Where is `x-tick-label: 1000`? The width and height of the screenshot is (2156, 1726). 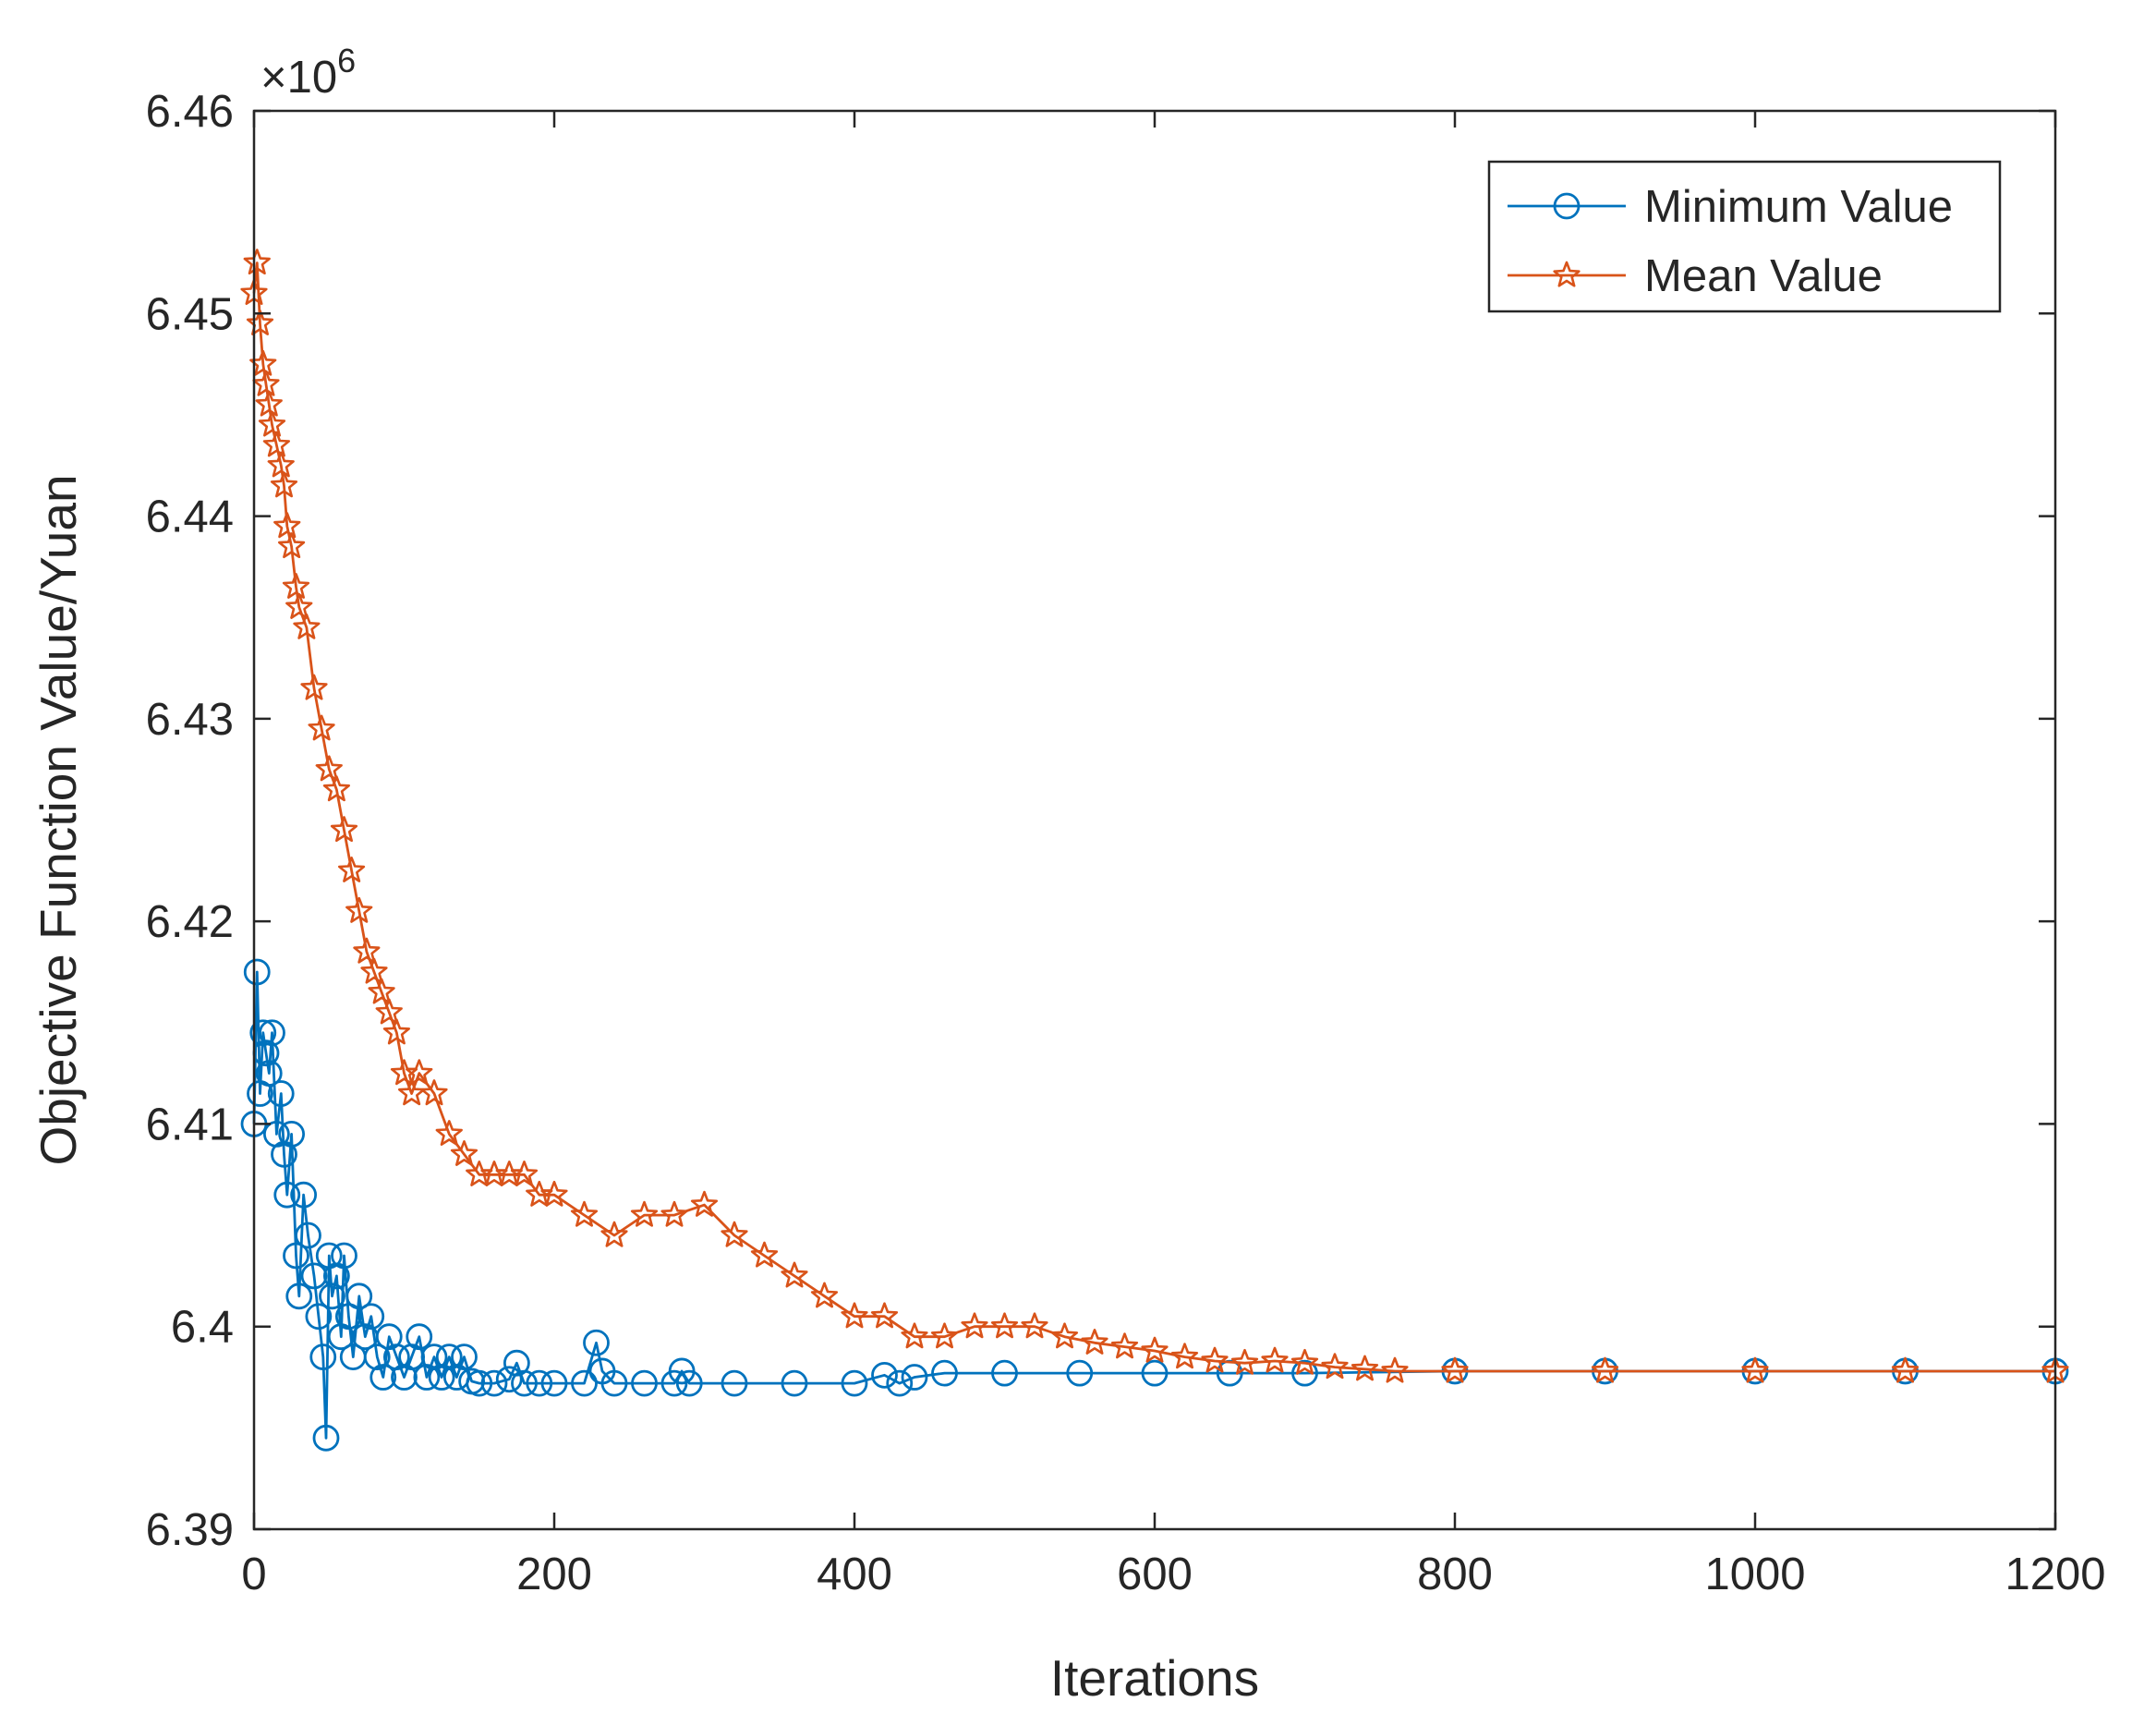
x-tick-label: 1000 is located at coordinates (1754, 1574).